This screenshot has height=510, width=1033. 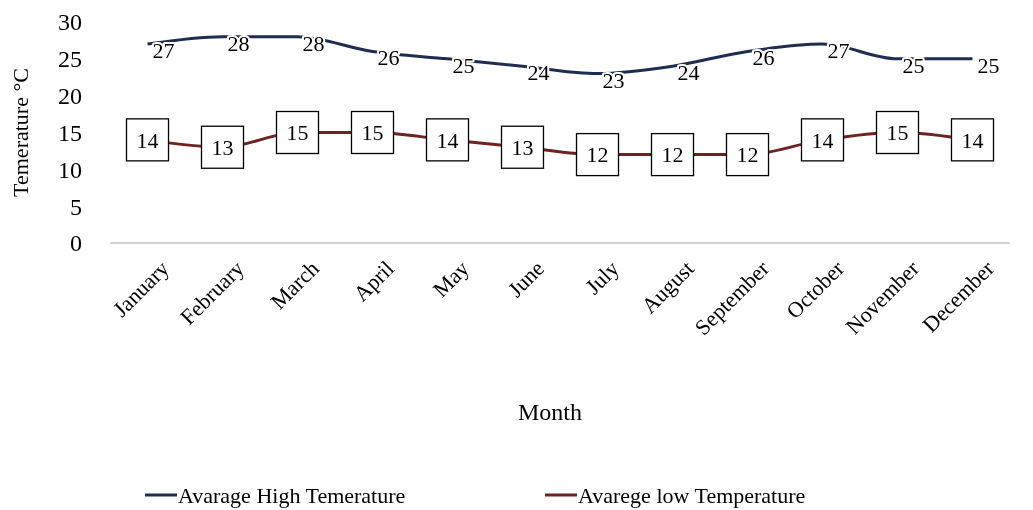 What do you see at coordinates (20, 132) in the screenshot?
I see `y-axis-title: Temerature °C` at bounding box center [20, 132].